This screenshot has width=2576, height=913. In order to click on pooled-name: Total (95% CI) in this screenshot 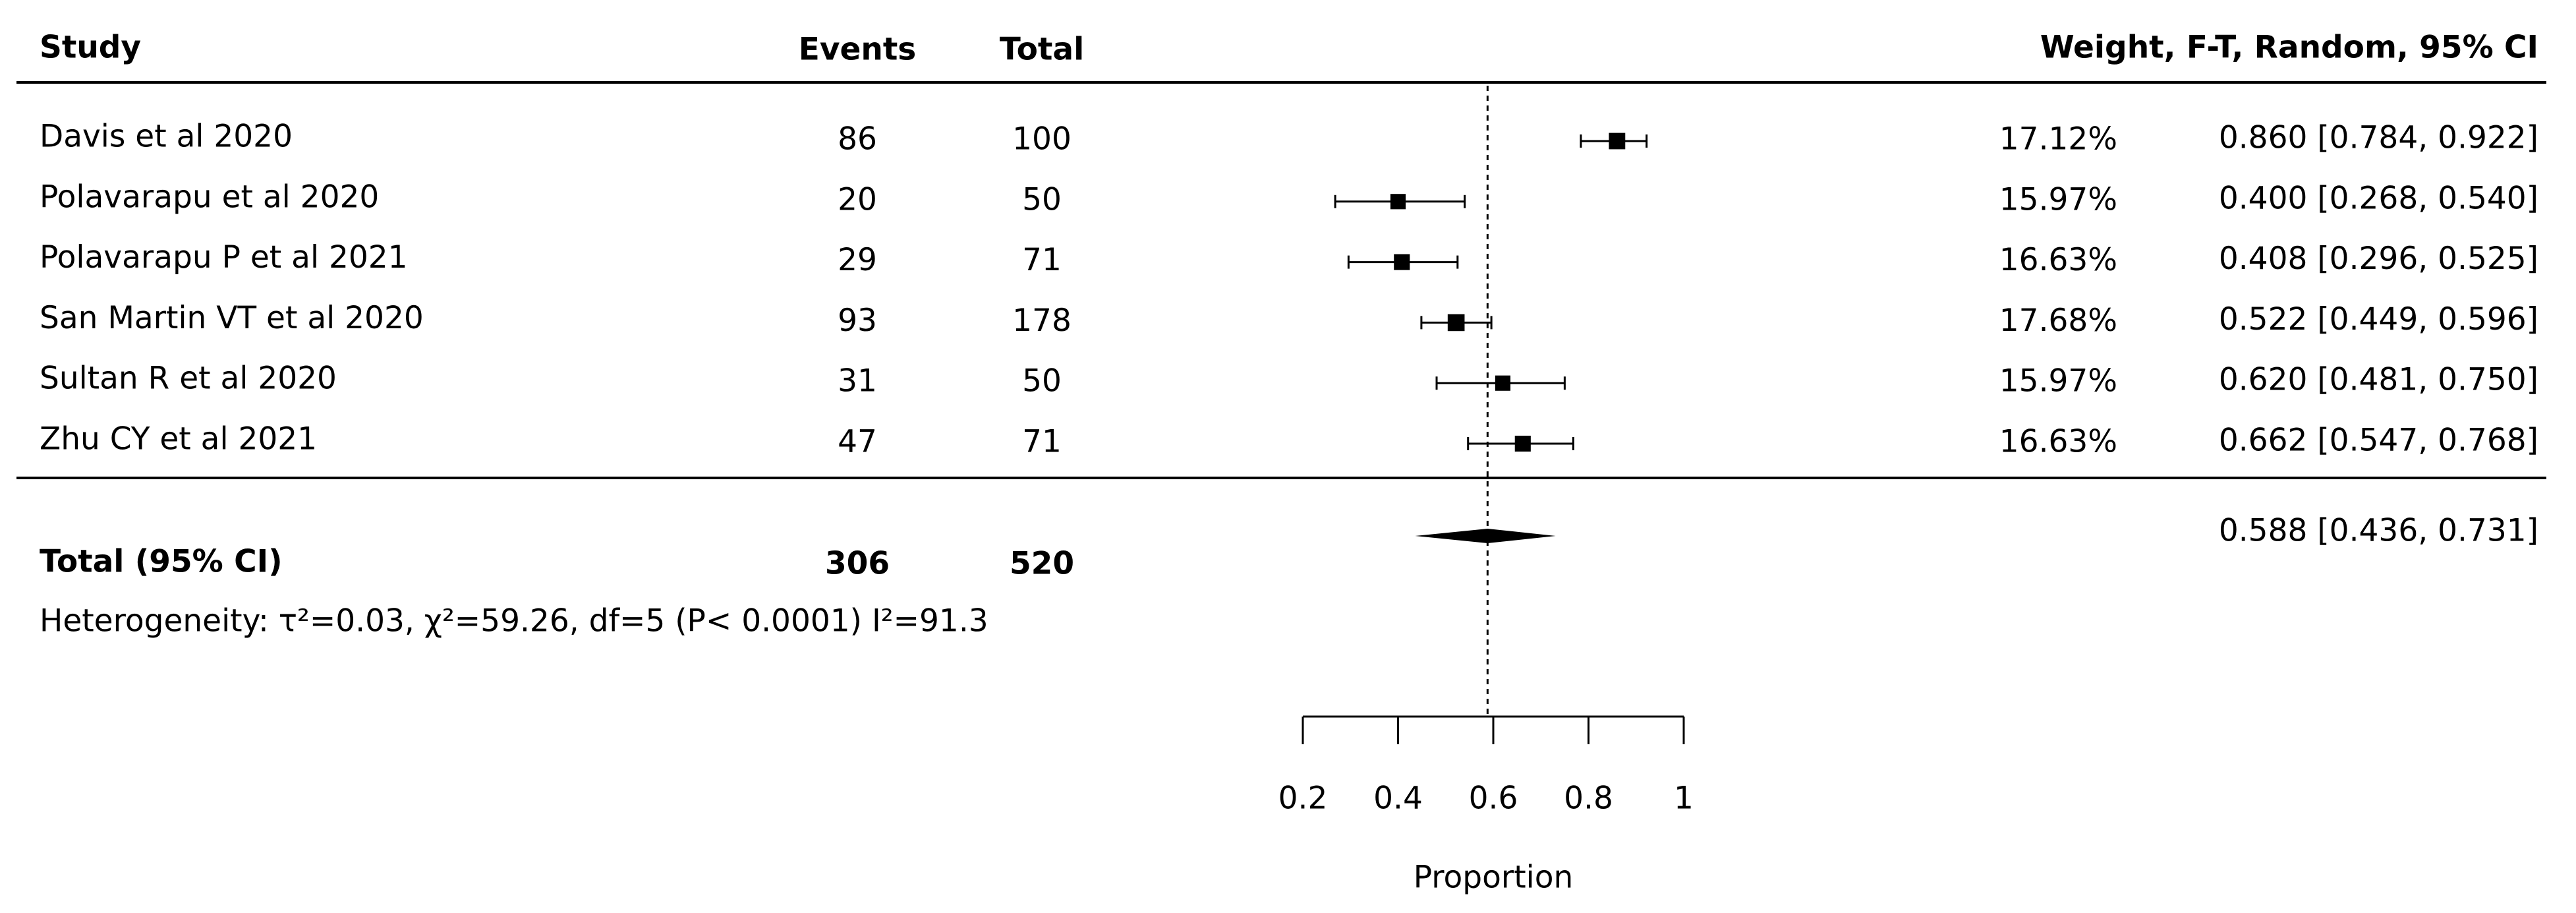, I will do `click(161, 562)`.